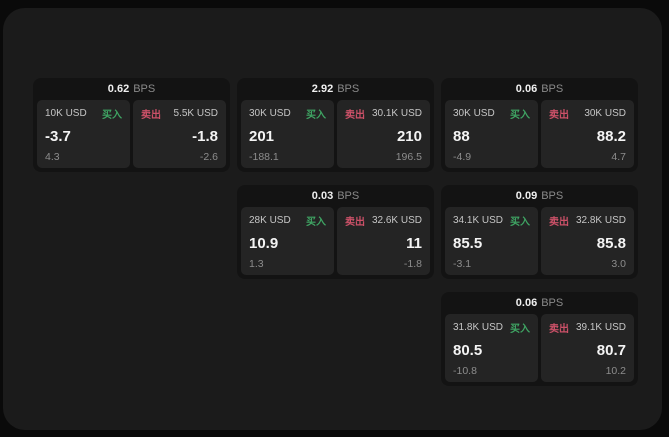  What do you see at coordinates (605, 113) in the screenshot?
I see `sell-amount: 30K USD` at bounding box center [605, 113].